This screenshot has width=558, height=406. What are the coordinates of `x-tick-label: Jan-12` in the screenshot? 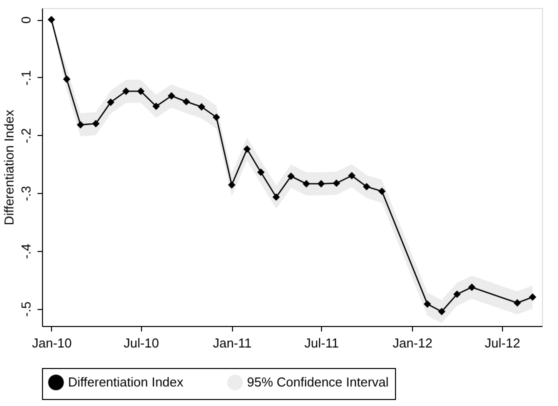 It's located at (412, 343).